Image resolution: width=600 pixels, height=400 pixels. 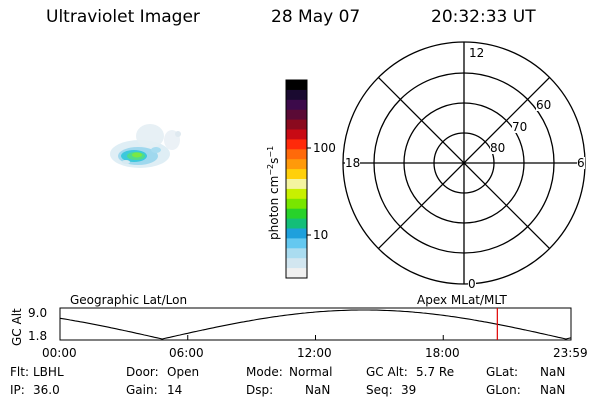 I want to click on glon-value: NaN, so click(x=553, y=390).